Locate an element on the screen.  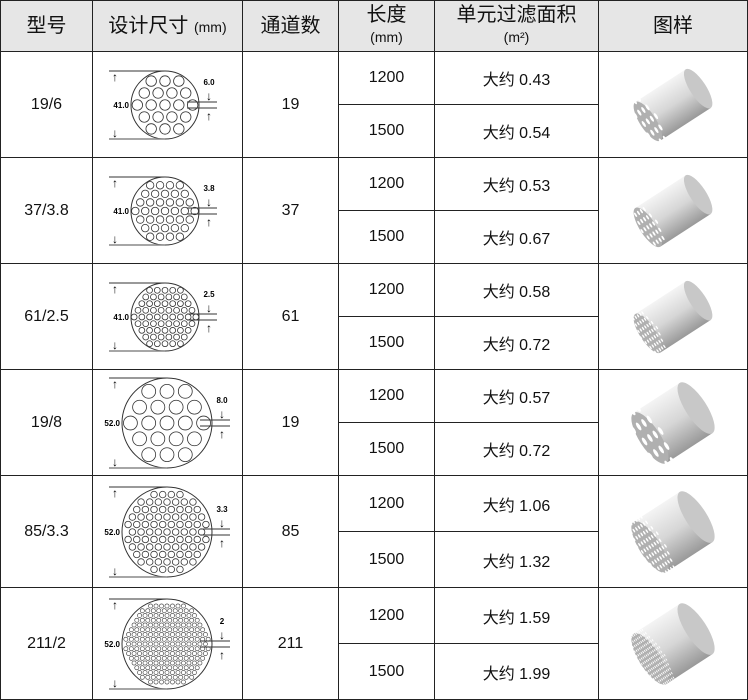
channels-cell: 85 is located at coordinates (290, 531).